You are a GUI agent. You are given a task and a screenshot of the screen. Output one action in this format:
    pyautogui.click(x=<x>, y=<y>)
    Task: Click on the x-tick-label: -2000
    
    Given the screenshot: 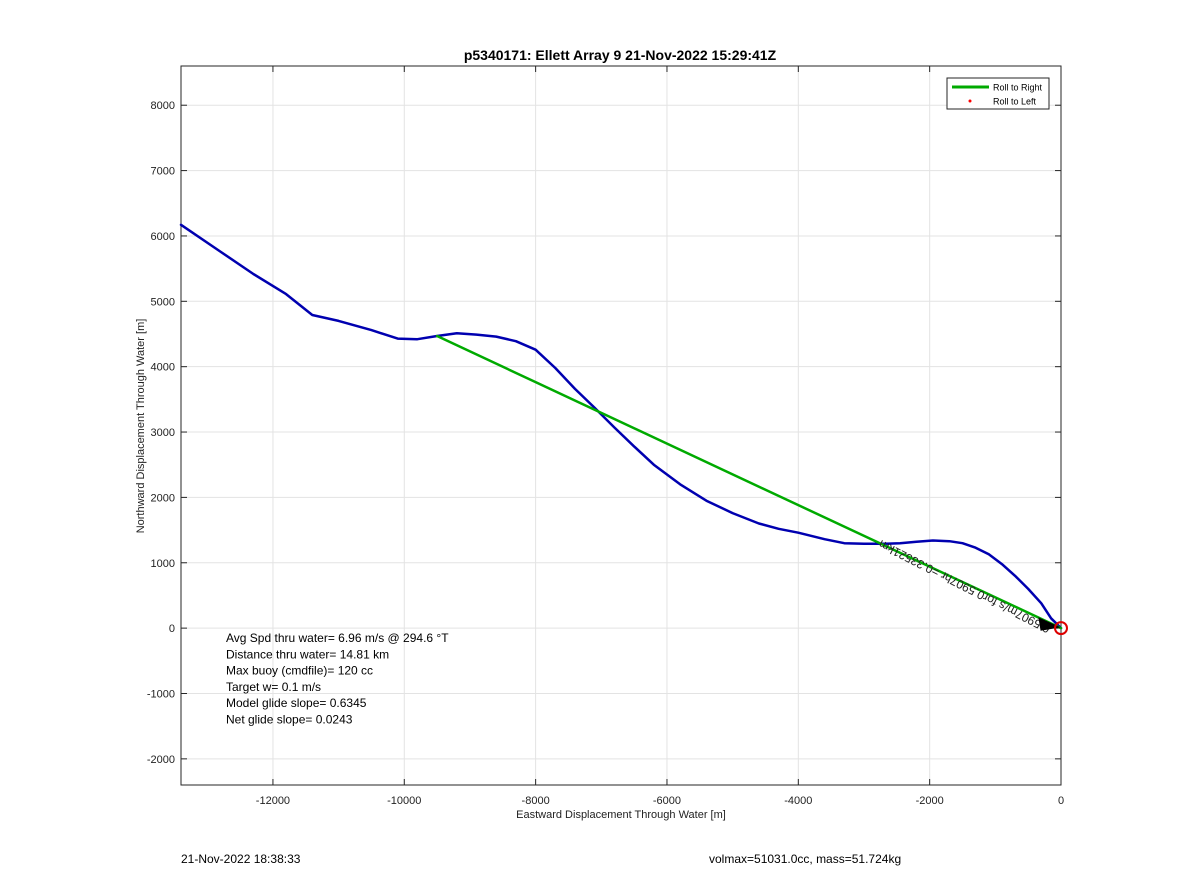 What is the action you would take?
    pyautogui.click(x=930, y=801)
    